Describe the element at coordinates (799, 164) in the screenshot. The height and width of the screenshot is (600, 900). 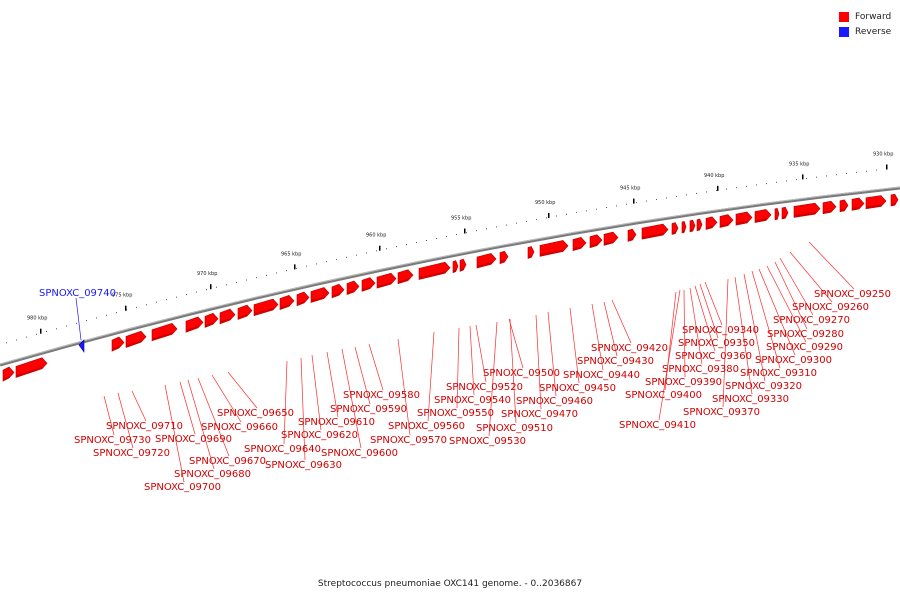
I see `ruler-tick-label: 935 kbp` at that location.